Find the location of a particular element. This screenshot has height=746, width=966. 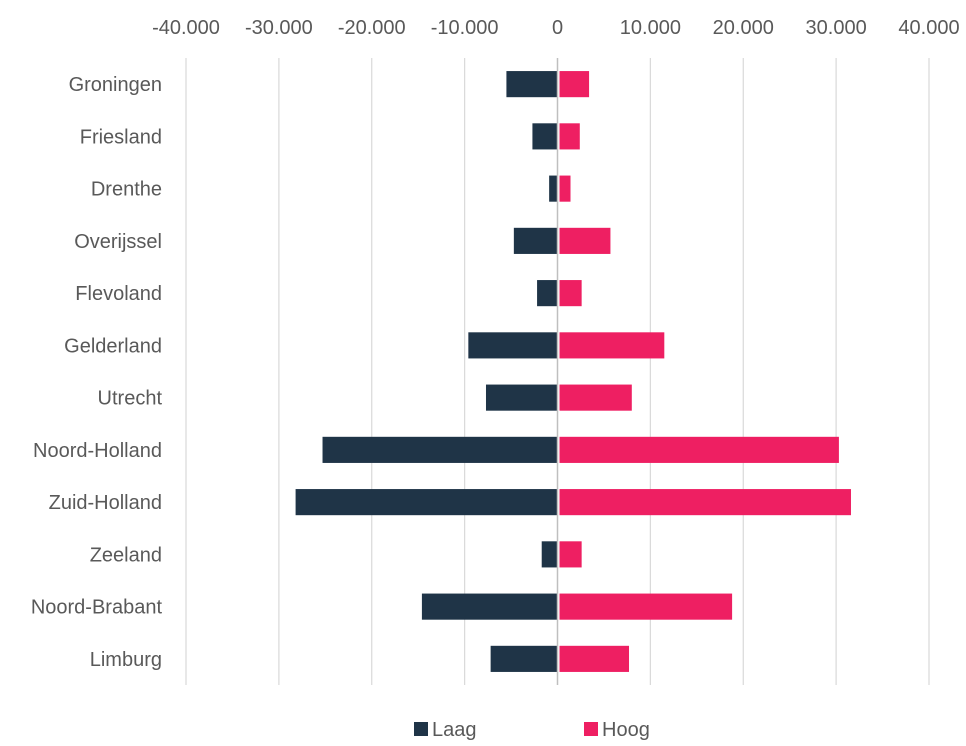

x-tick-label: 10.000 is located at coordinates (650, 28).